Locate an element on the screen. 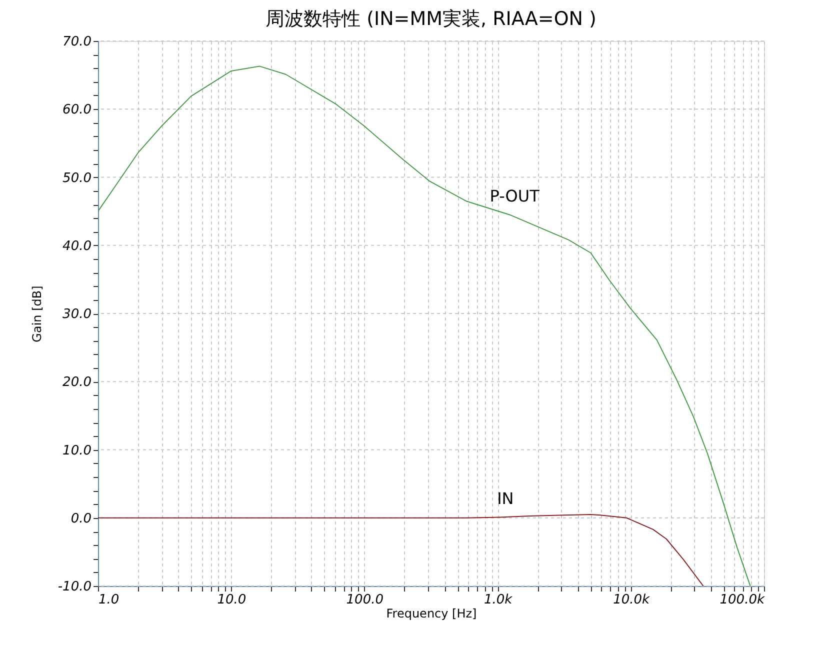  series-label: P-OUT is located at coordinates (515, 196).